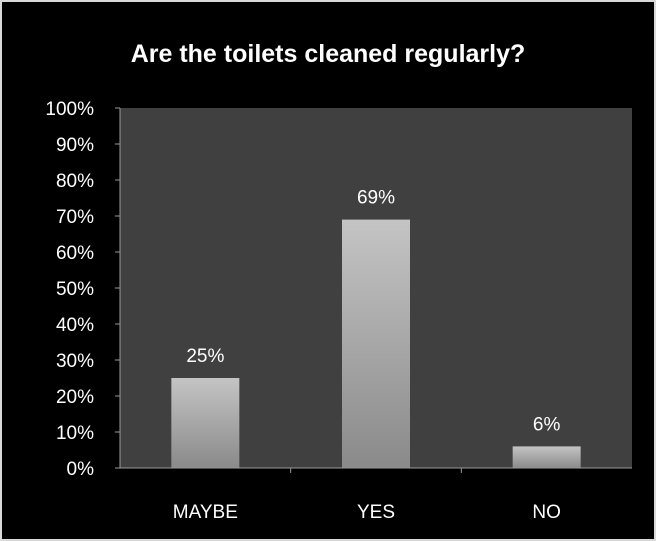 The image size is (656, 541). Describe the element at coordinates (75, 145) in the screenshot. I see `y-tick-label: 90%` at that location.